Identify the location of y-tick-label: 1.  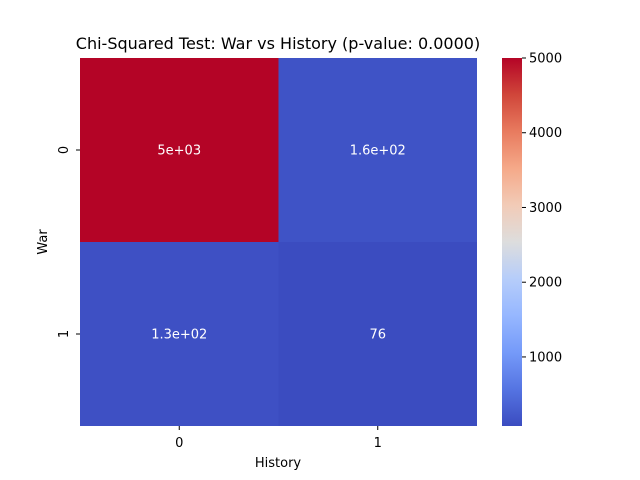
(64, 334).